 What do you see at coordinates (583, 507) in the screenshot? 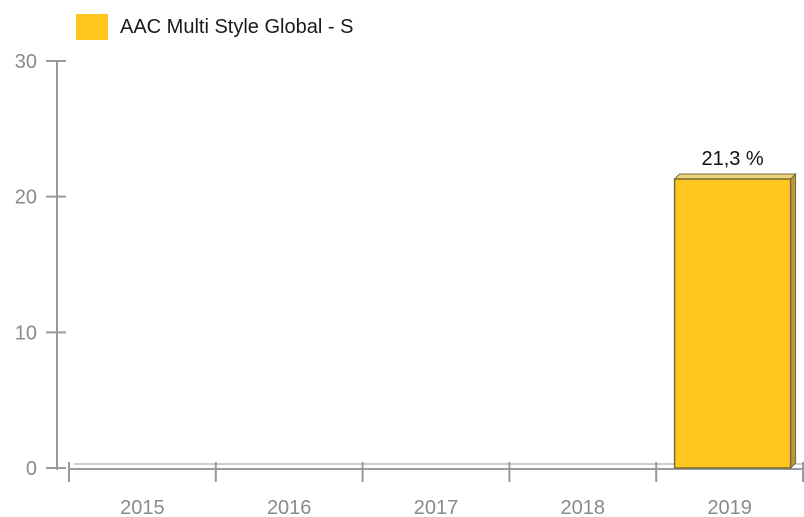
I see `x-tick-label: 2018` at bounding box center [583, 507].